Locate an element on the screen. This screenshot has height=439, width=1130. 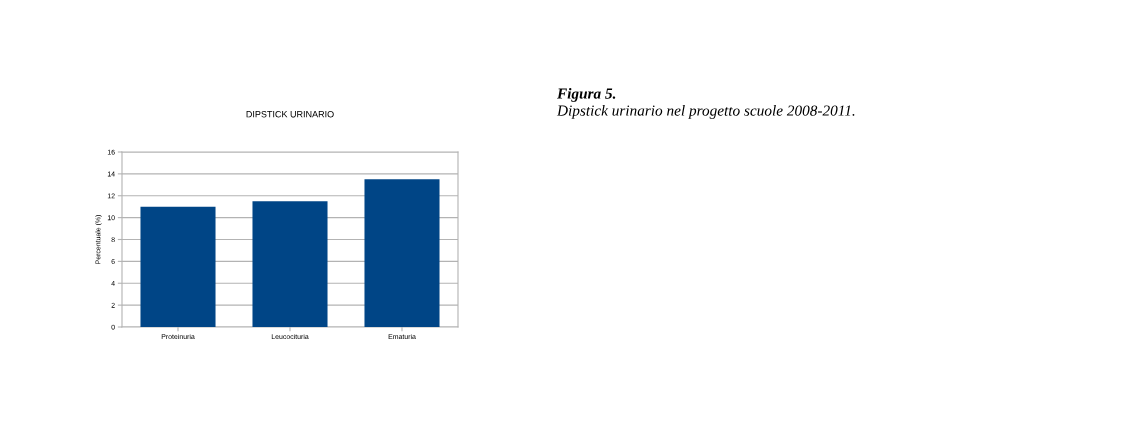
chart-title: DIPSTICK URINARIO is located at coordinates (290, 114).